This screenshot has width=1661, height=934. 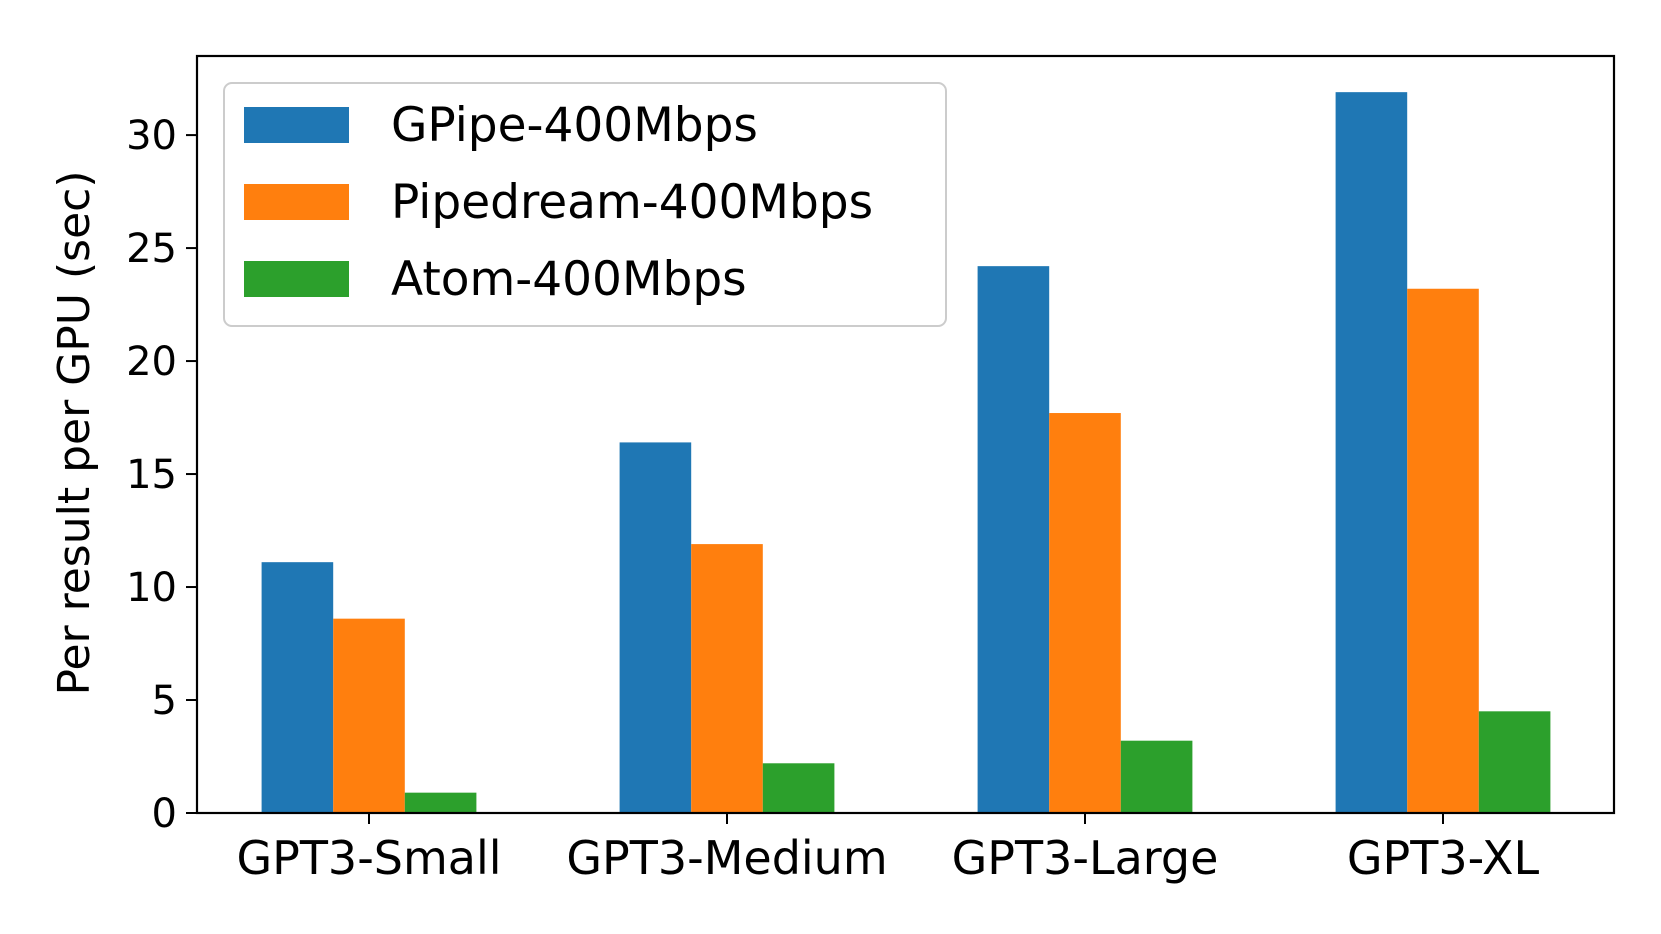 What do you see at coordinates (655, 627) in the screenshot?
I see `bar-gpipe-400mbps-gpt3-medium` at bounding box center [655, 627].